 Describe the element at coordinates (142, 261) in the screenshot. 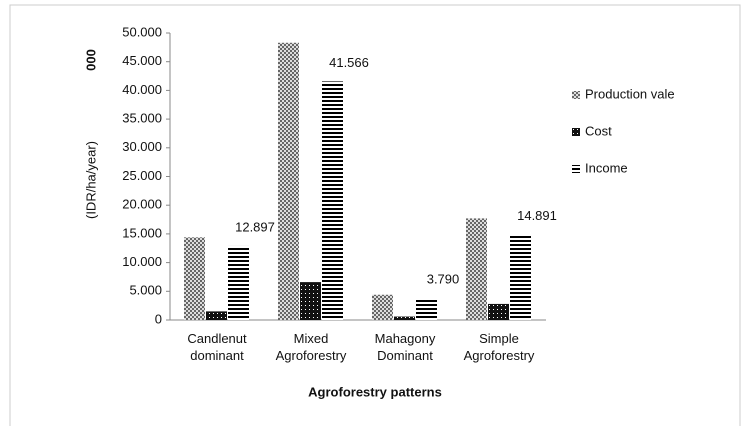

I see `y-tick-label: 10.000` at that location.